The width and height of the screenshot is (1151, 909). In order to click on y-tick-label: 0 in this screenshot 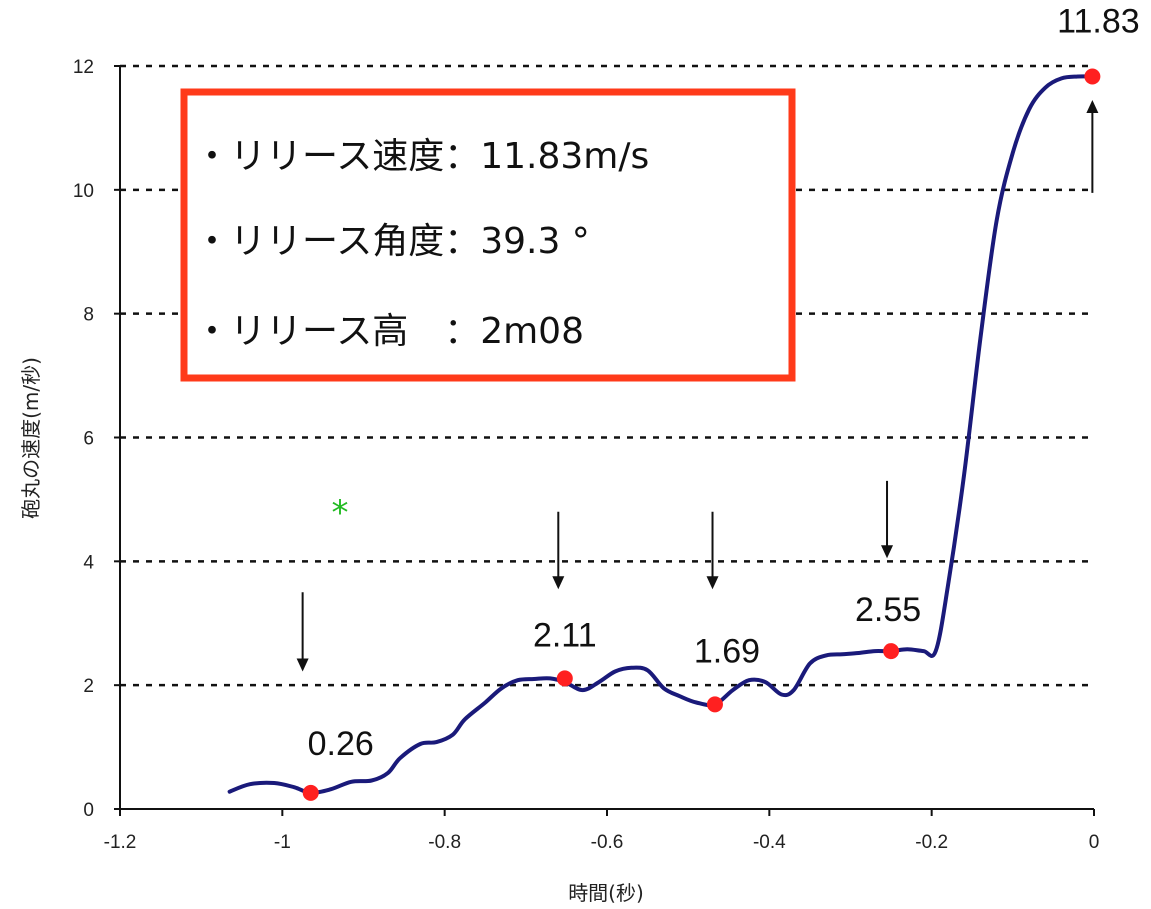, I will do `click(88, 810)`.